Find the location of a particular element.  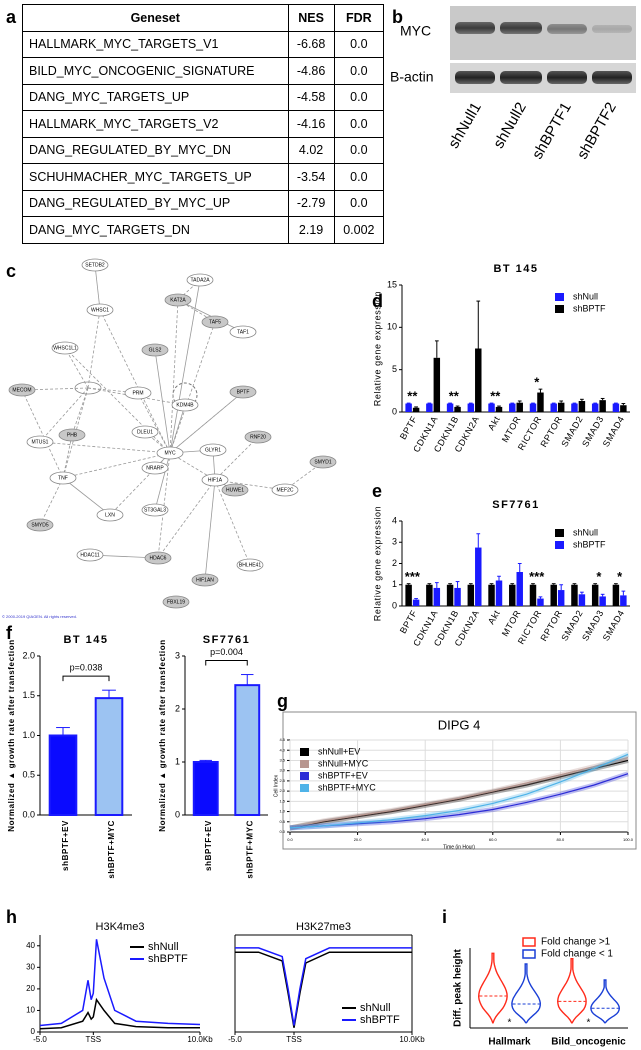

table-cell: HALLMARK_MYC_TARGETS_V1 is located at coordinates (155, 44).